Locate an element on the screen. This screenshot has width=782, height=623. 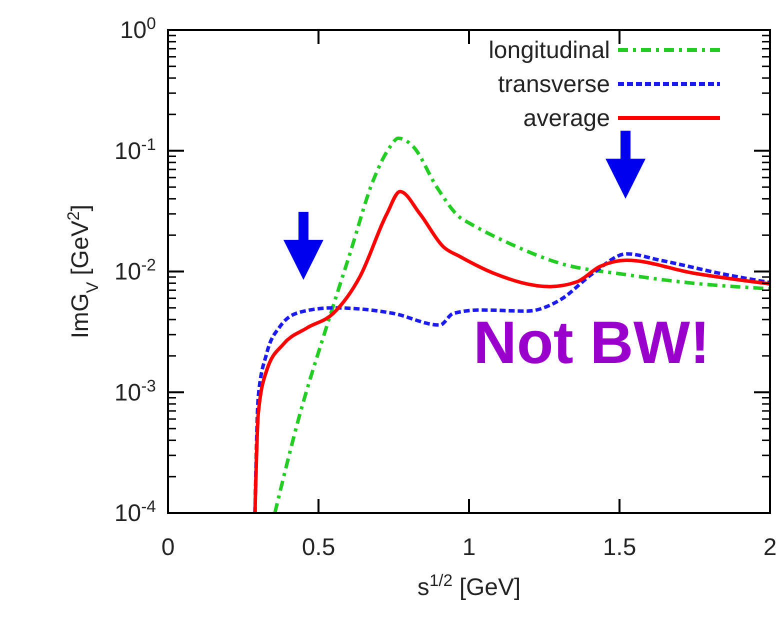
x-tick-label: 2 is located at coordinates (770, 547).